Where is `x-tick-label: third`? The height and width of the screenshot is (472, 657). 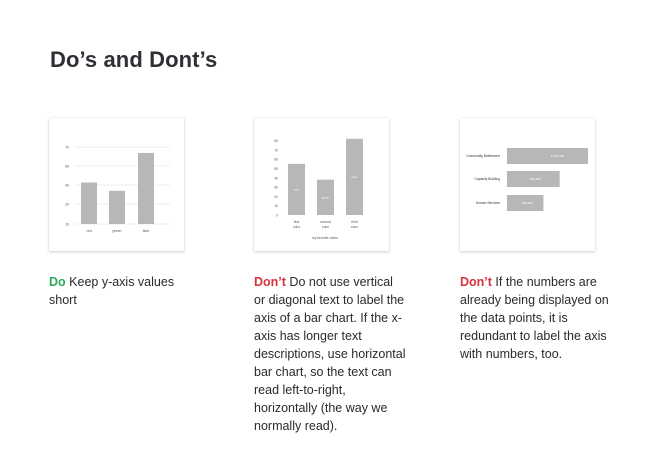 x-tick-label: third is located at coordinates (354, 222).